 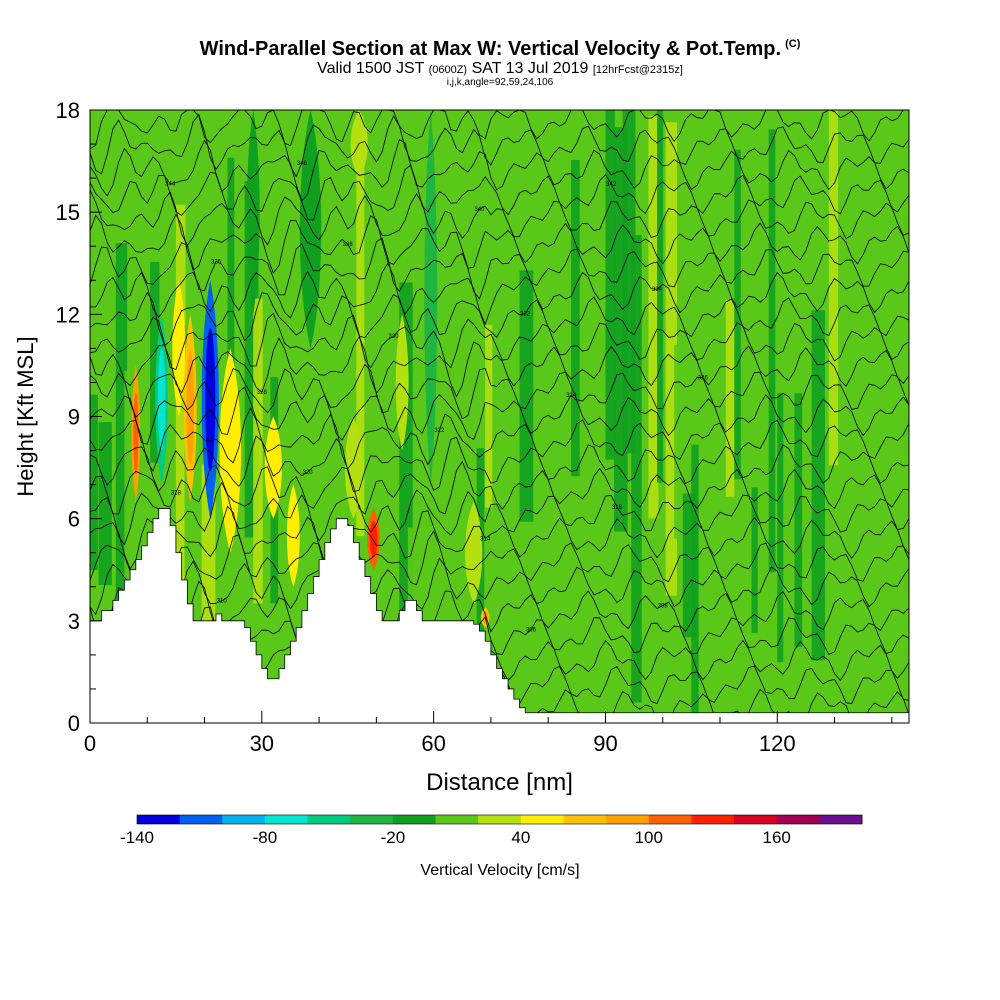 What do you see at coordinates (520, 837) in the screenshot?
I see `colorbar-tick-label: 40` at bounding box center [520, 837].